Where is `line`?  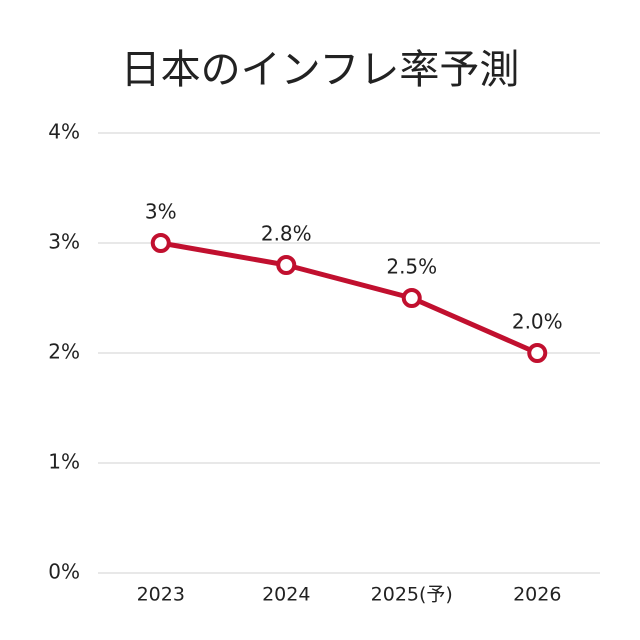
line is located at coordinates (349, 298).